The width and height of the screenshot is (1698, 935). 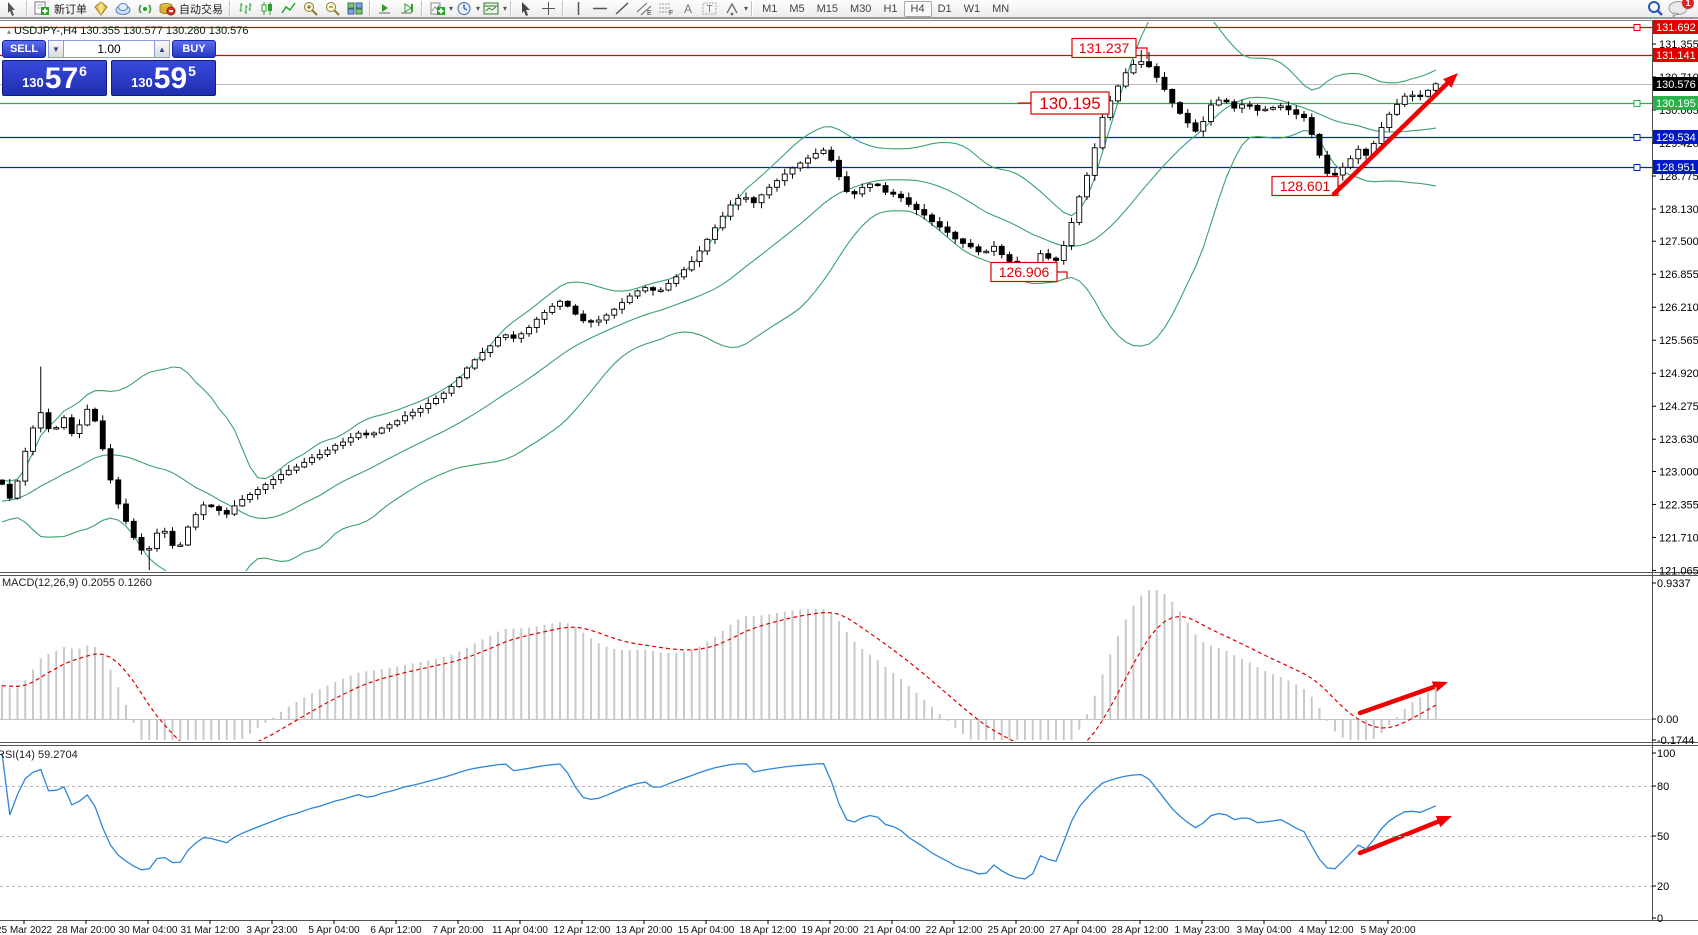 I want to click on svg-text: 19 Apr 20:00, so click(x=830, y=930).